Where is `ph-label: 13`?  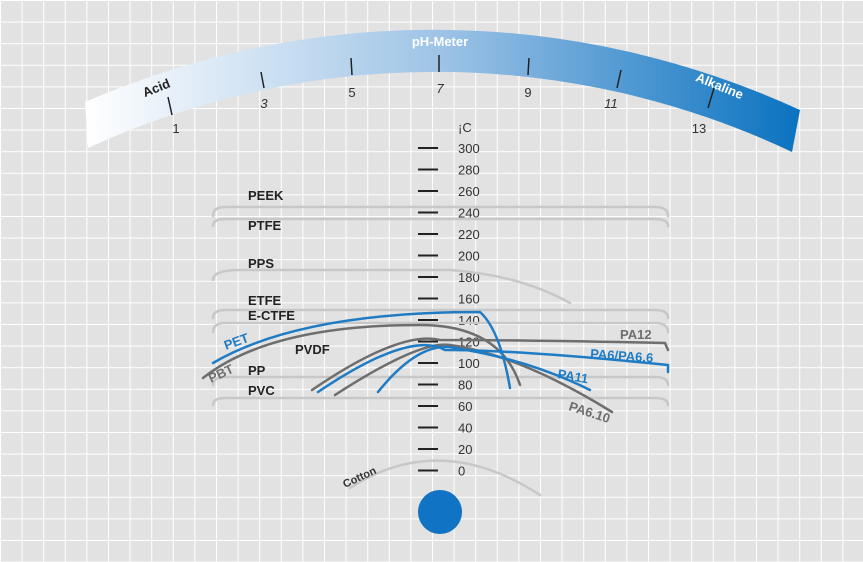 ph-label: 13 is located at coordinates (699, 128).